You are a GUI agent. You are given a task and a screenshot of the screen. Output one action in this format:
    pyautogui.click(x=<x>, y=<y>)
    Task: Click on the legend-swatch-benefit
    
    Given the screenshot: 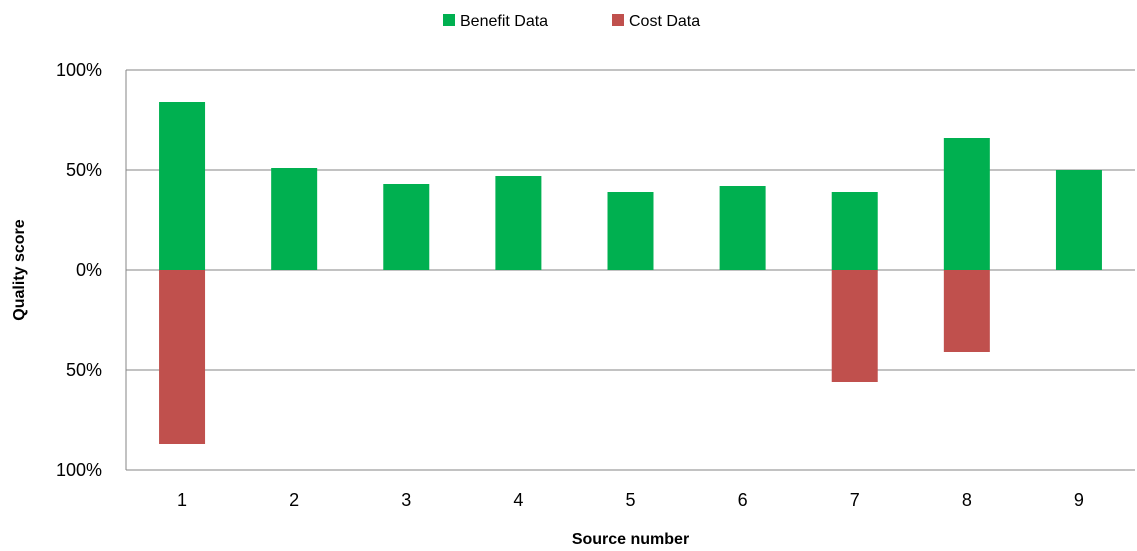 What is the action you would take?
    pyautogui.click(x=449, y=20)
    